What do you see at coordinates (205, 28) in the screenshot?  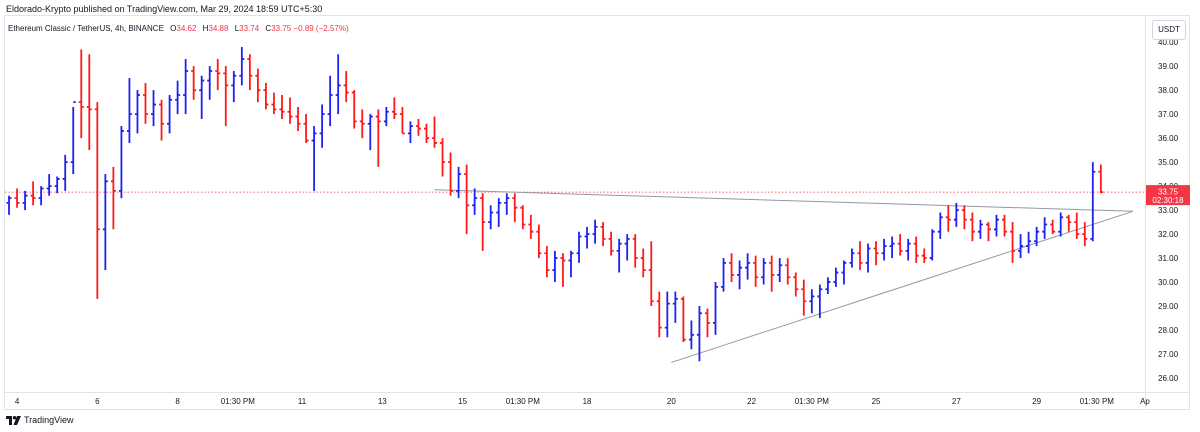 I see `high-label: H` at bounding box center [205, 28].